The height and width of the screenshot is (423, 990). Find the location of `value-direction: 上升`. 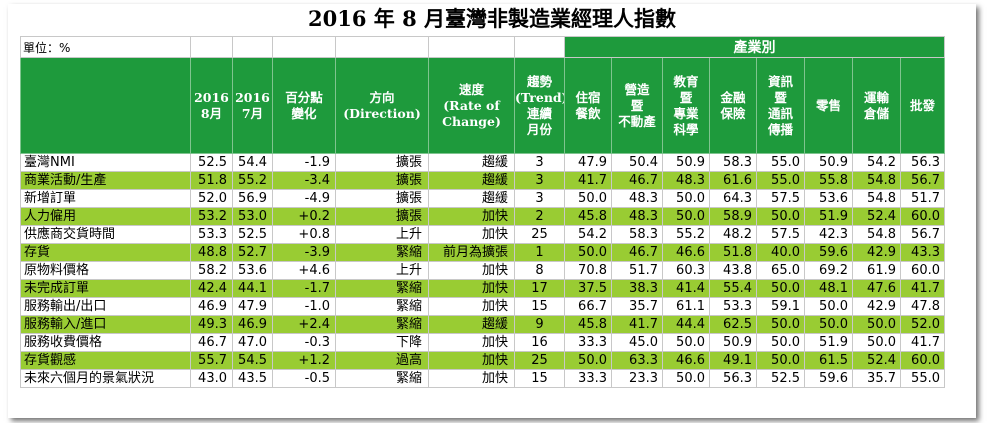

value-direction: 上升 is located at coordinates (382, 270).